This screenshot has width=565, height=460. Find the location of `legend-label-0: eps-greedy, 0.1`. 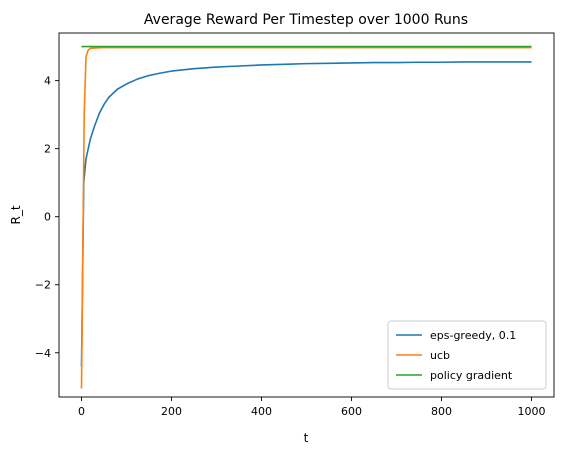

legend-label-0: eps-greedy, 0.1 is located at coordinates (473, 335).